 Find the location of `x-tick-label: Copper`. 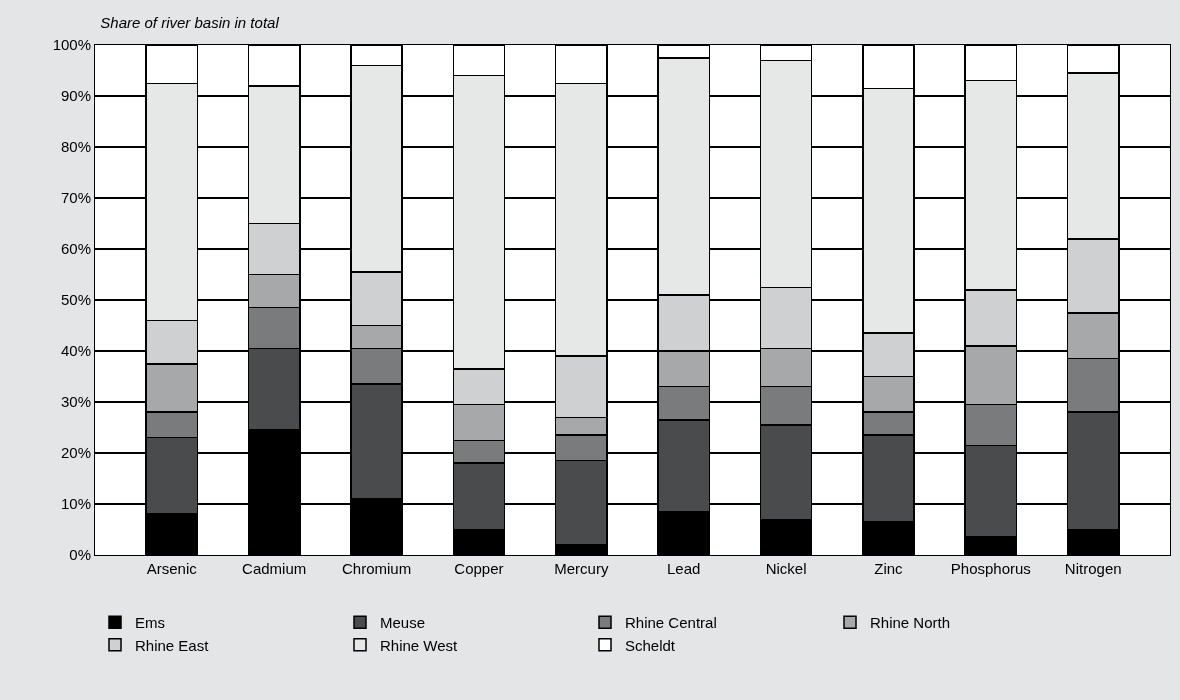

x-tick-label: Copper is located at coordinates (479, 568).